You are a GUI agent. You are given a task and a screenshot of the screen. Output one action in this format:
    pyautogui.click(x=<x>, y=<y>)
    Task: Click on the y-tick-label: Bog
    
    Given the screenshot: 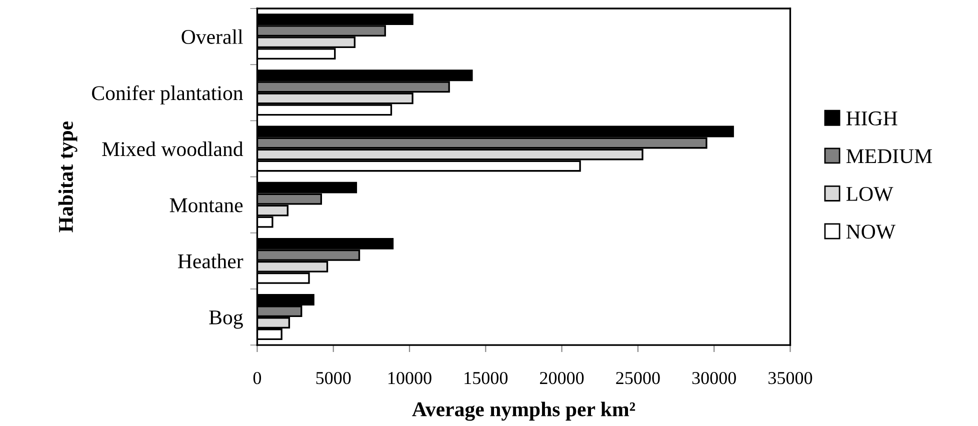 What is the action you would take?
    pyautogui.click(x=226, y=319)
    